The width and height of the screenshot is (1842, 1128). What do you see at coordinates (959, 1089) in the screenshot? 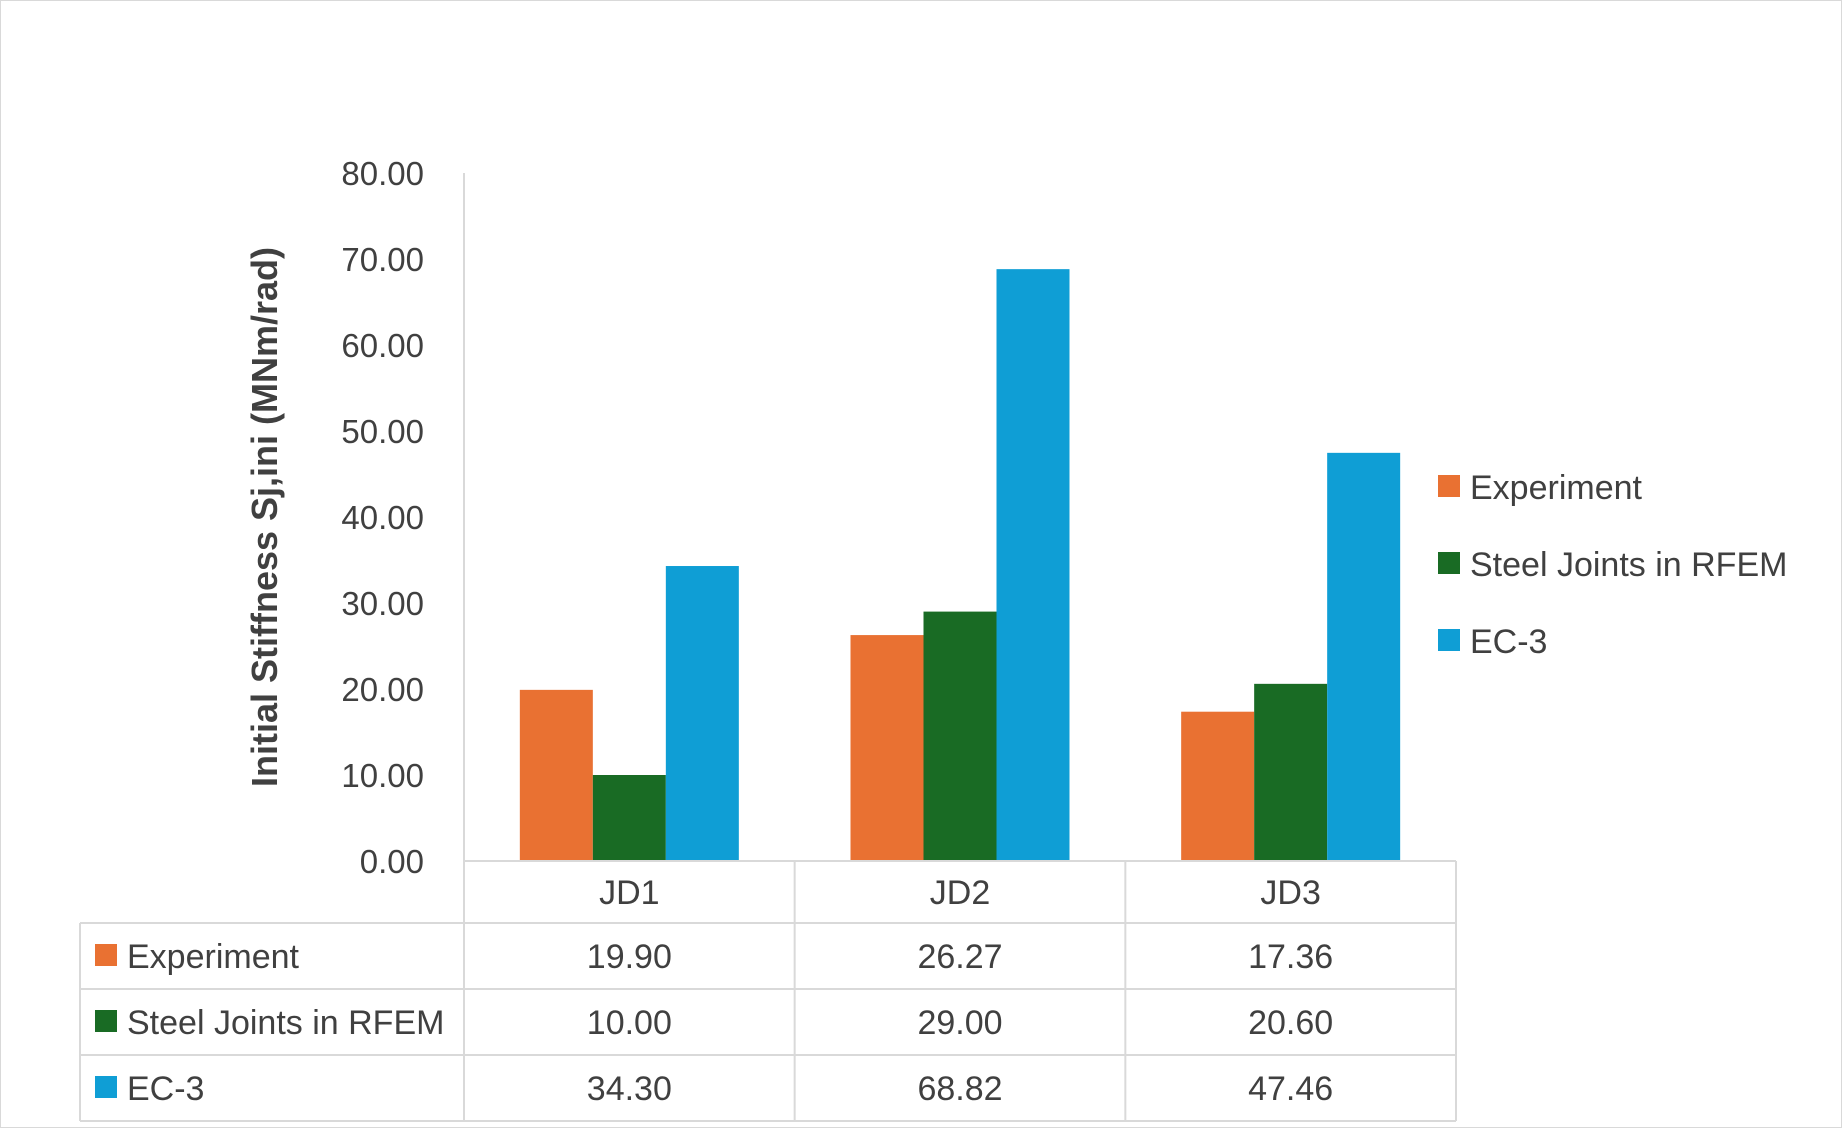
I see `data-label: 68.82` at bounding box center [959, 1089].